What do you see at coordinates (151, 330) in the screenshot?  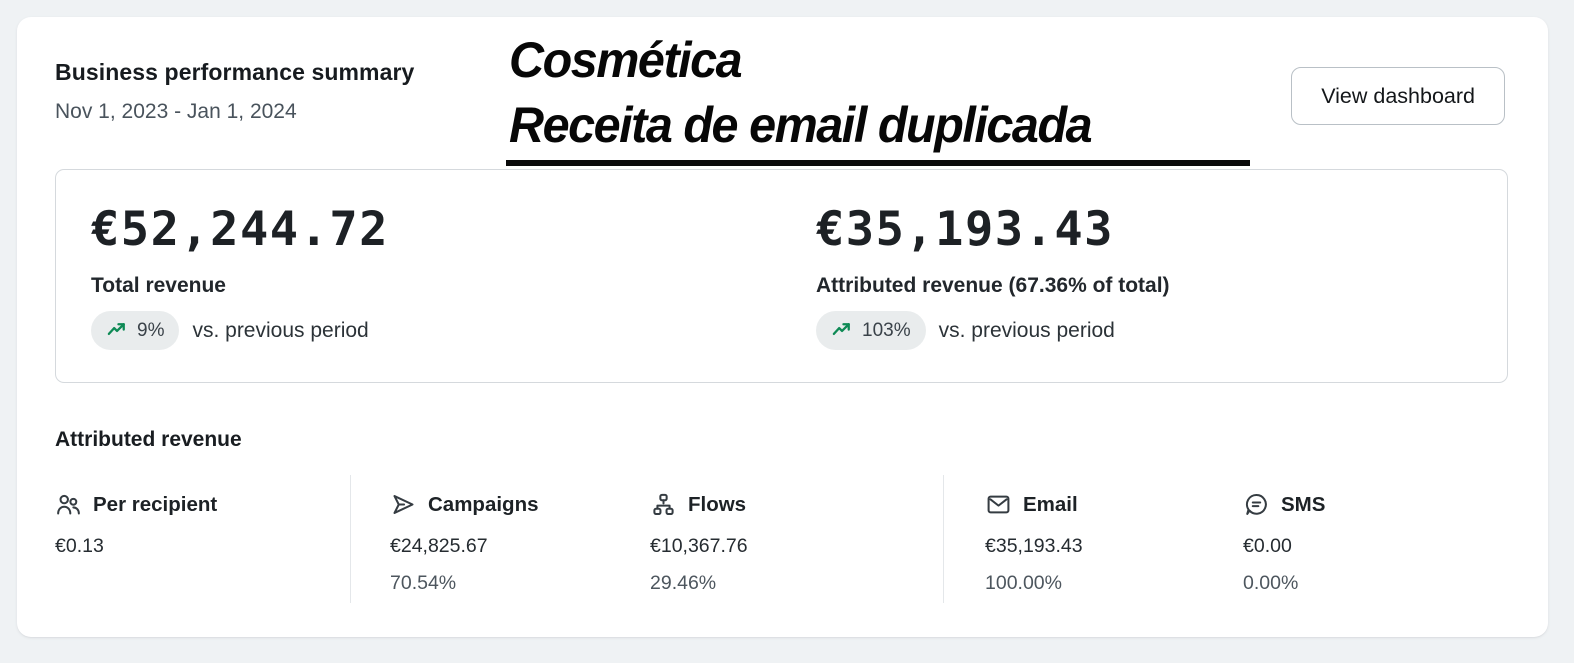 I see `total-revenue-change: 9%` at bounding box center [151, 330].